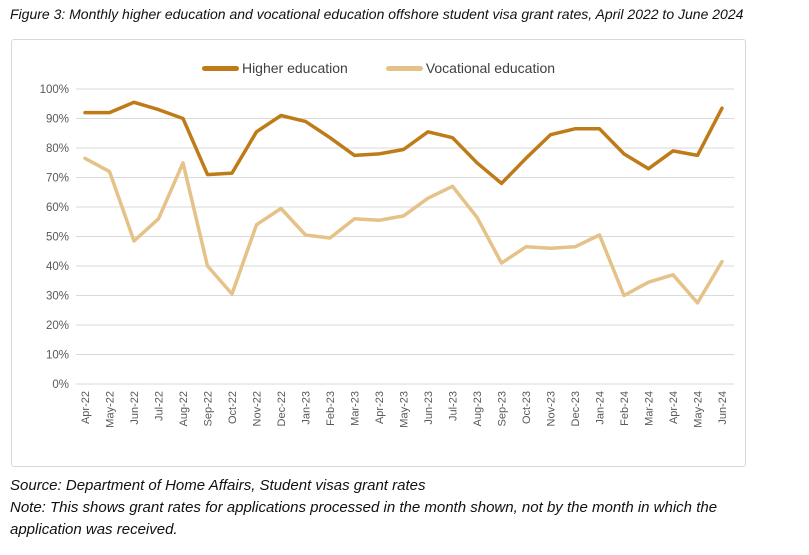 The width and height of the screenshot is (809, 555). What do you see at coordinates (294, 68) in the screenshot?
I see `legend-label: Higher education` at bounding box center [294, 68].